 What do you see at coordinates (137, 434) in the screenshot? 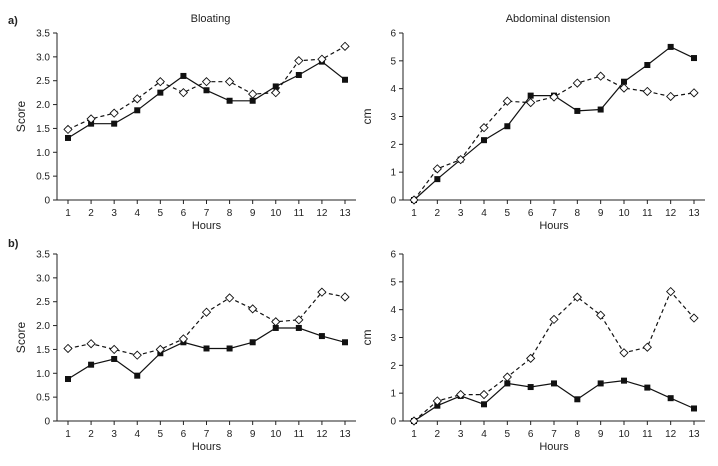
I see `x-tick-label: 4` at bounding box center [137, 434].